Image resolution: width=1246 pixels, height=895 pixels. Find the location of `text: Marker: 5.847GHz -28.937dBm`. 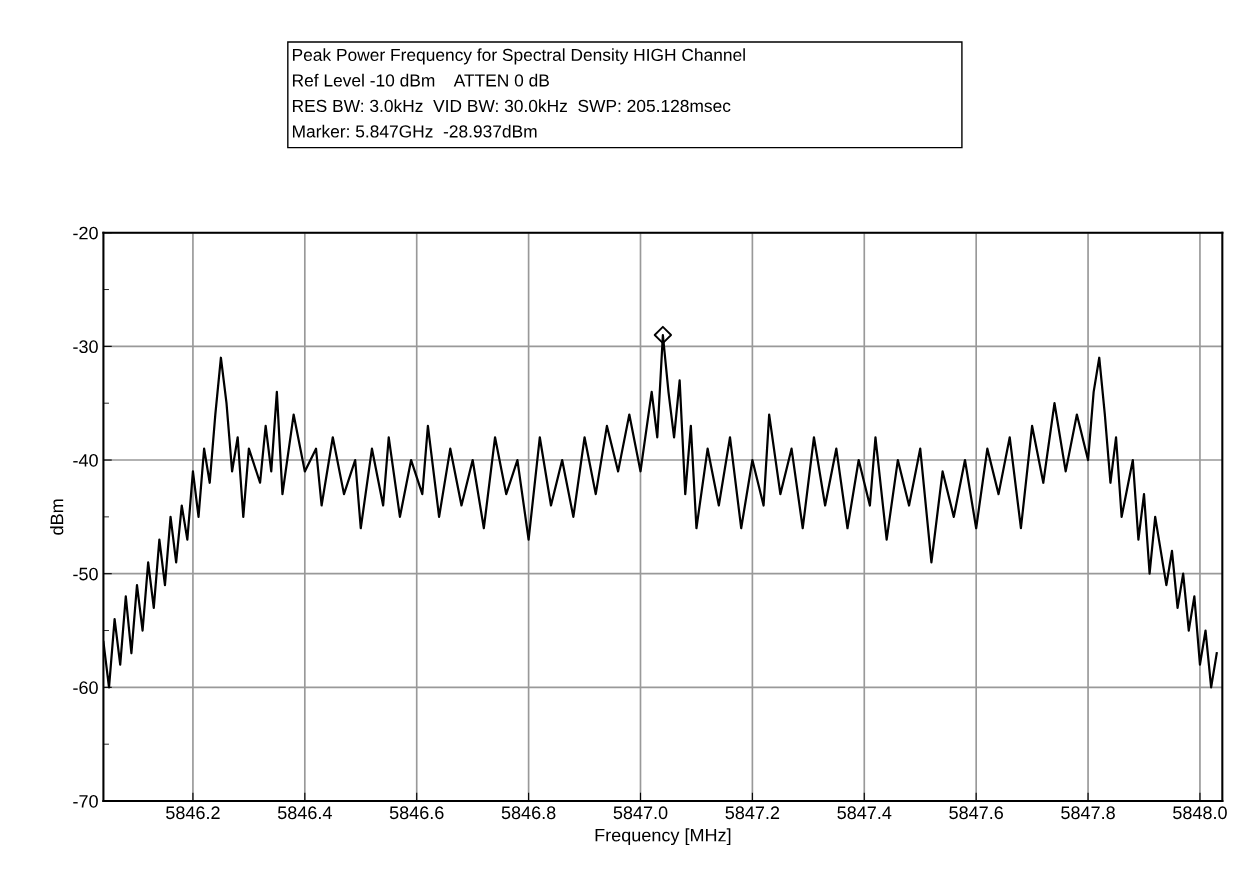

text: Marker: 5.847GHz -28.937dBm is located at coordinates (414, 131).